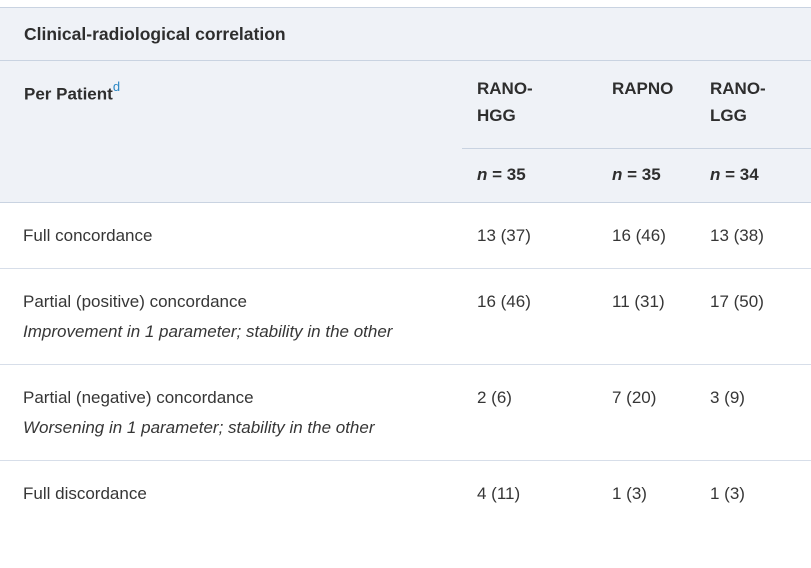  I want to click on column-header-rano-lgg: RANO-LGG, so click(753, 104).